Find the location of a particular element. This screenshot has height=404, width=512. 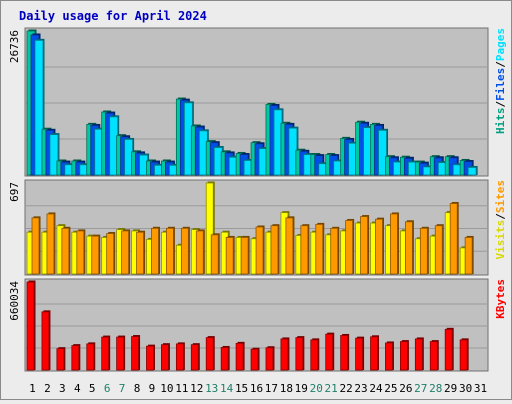

day-label-5: 5 is located at coordinates (92, 388).